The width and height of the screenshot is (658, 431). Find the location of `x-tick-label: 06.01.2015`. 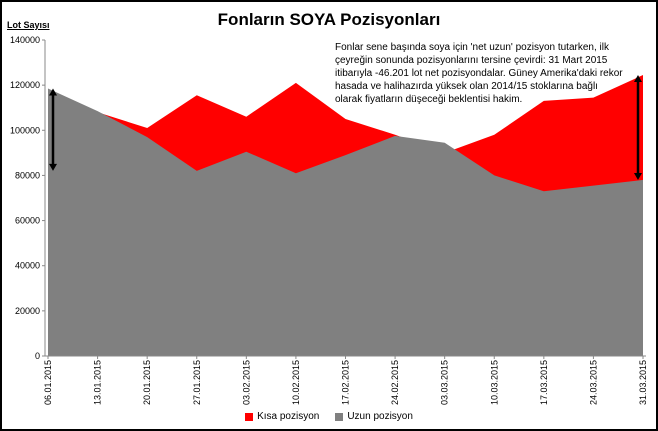

x-tick-label: 06.01.2015 is located at coordinates (48, 382).